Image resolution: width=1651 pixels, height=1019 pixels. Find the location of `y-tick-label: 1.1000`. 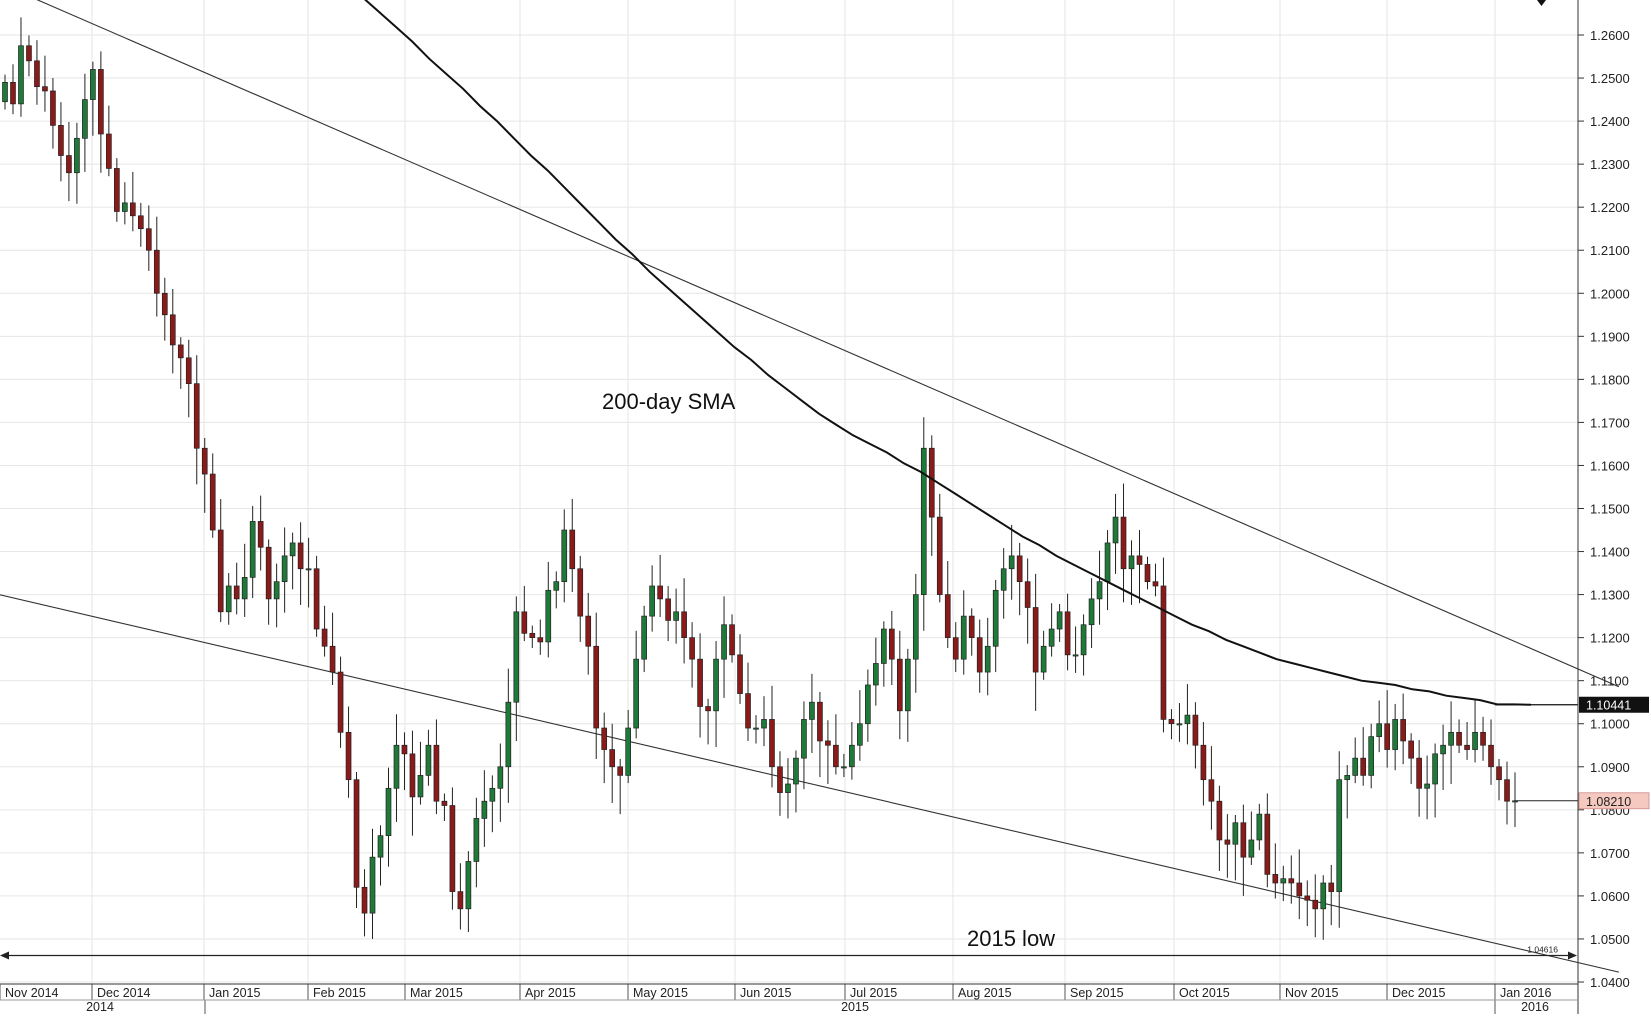

y-tick-label: 1.1000 is located at coordinates (1610, 724).